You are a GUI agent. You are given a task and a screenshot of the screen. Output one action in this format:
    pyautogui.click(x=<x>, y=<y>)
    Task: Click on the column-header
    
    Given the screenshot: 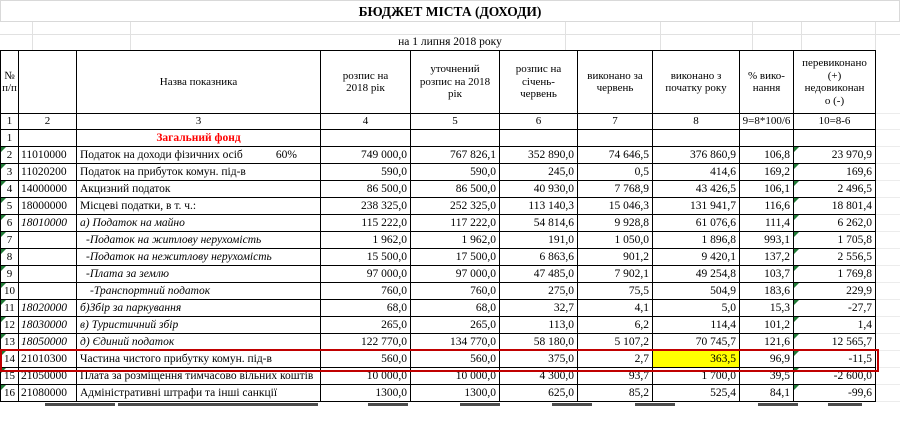 What is the action you would take?
    pyautogui.click(x=47, y=82)
    